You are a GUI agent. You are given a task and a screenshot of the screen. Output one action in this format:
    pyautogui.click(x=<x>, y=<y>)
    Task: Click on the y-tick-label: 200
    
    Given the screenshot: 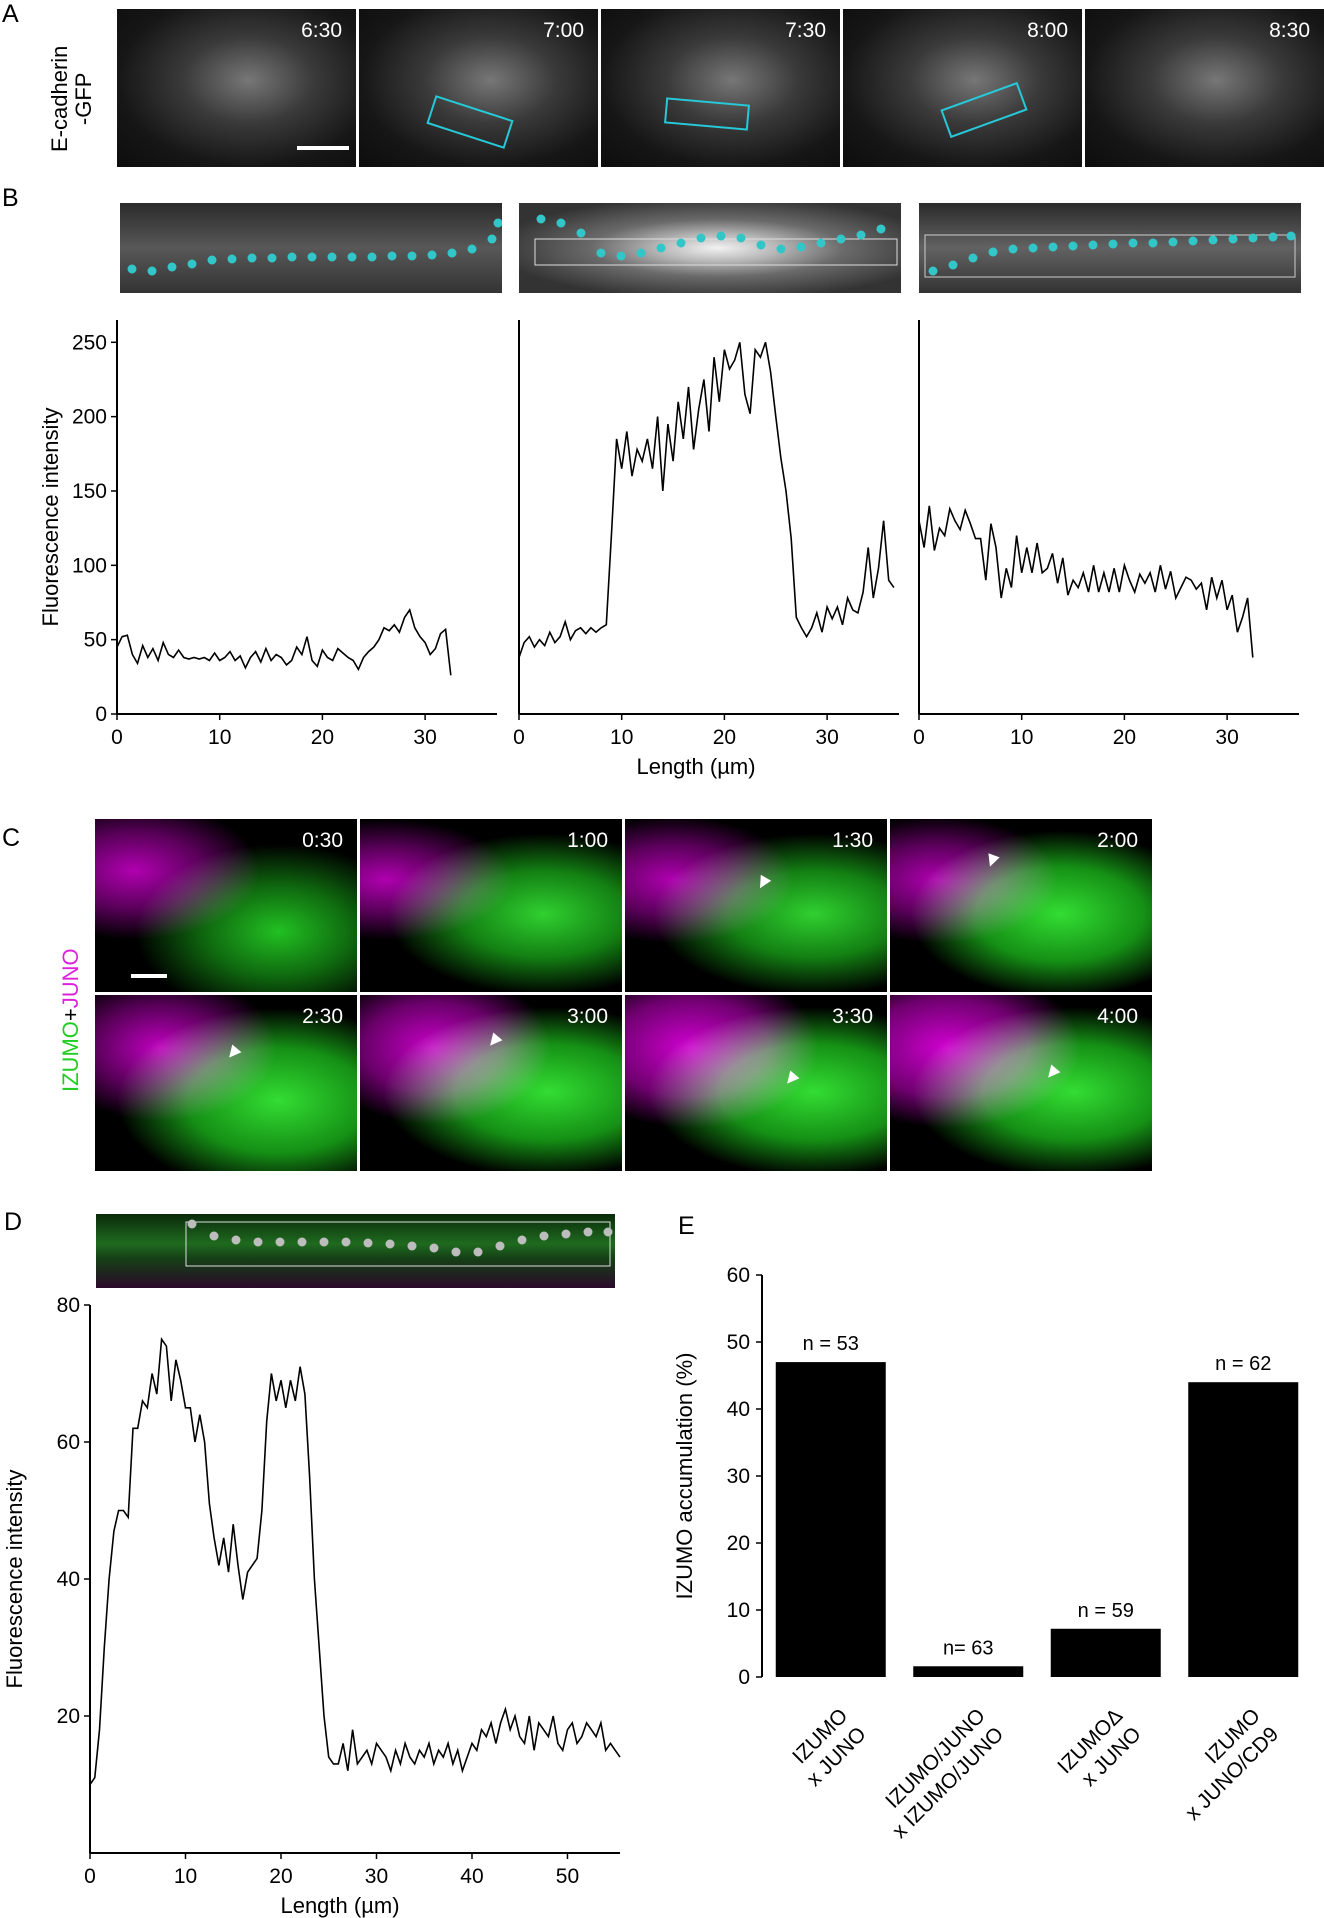 What is the action you would take?
    pyautogui.click(x=89, y=417)
    